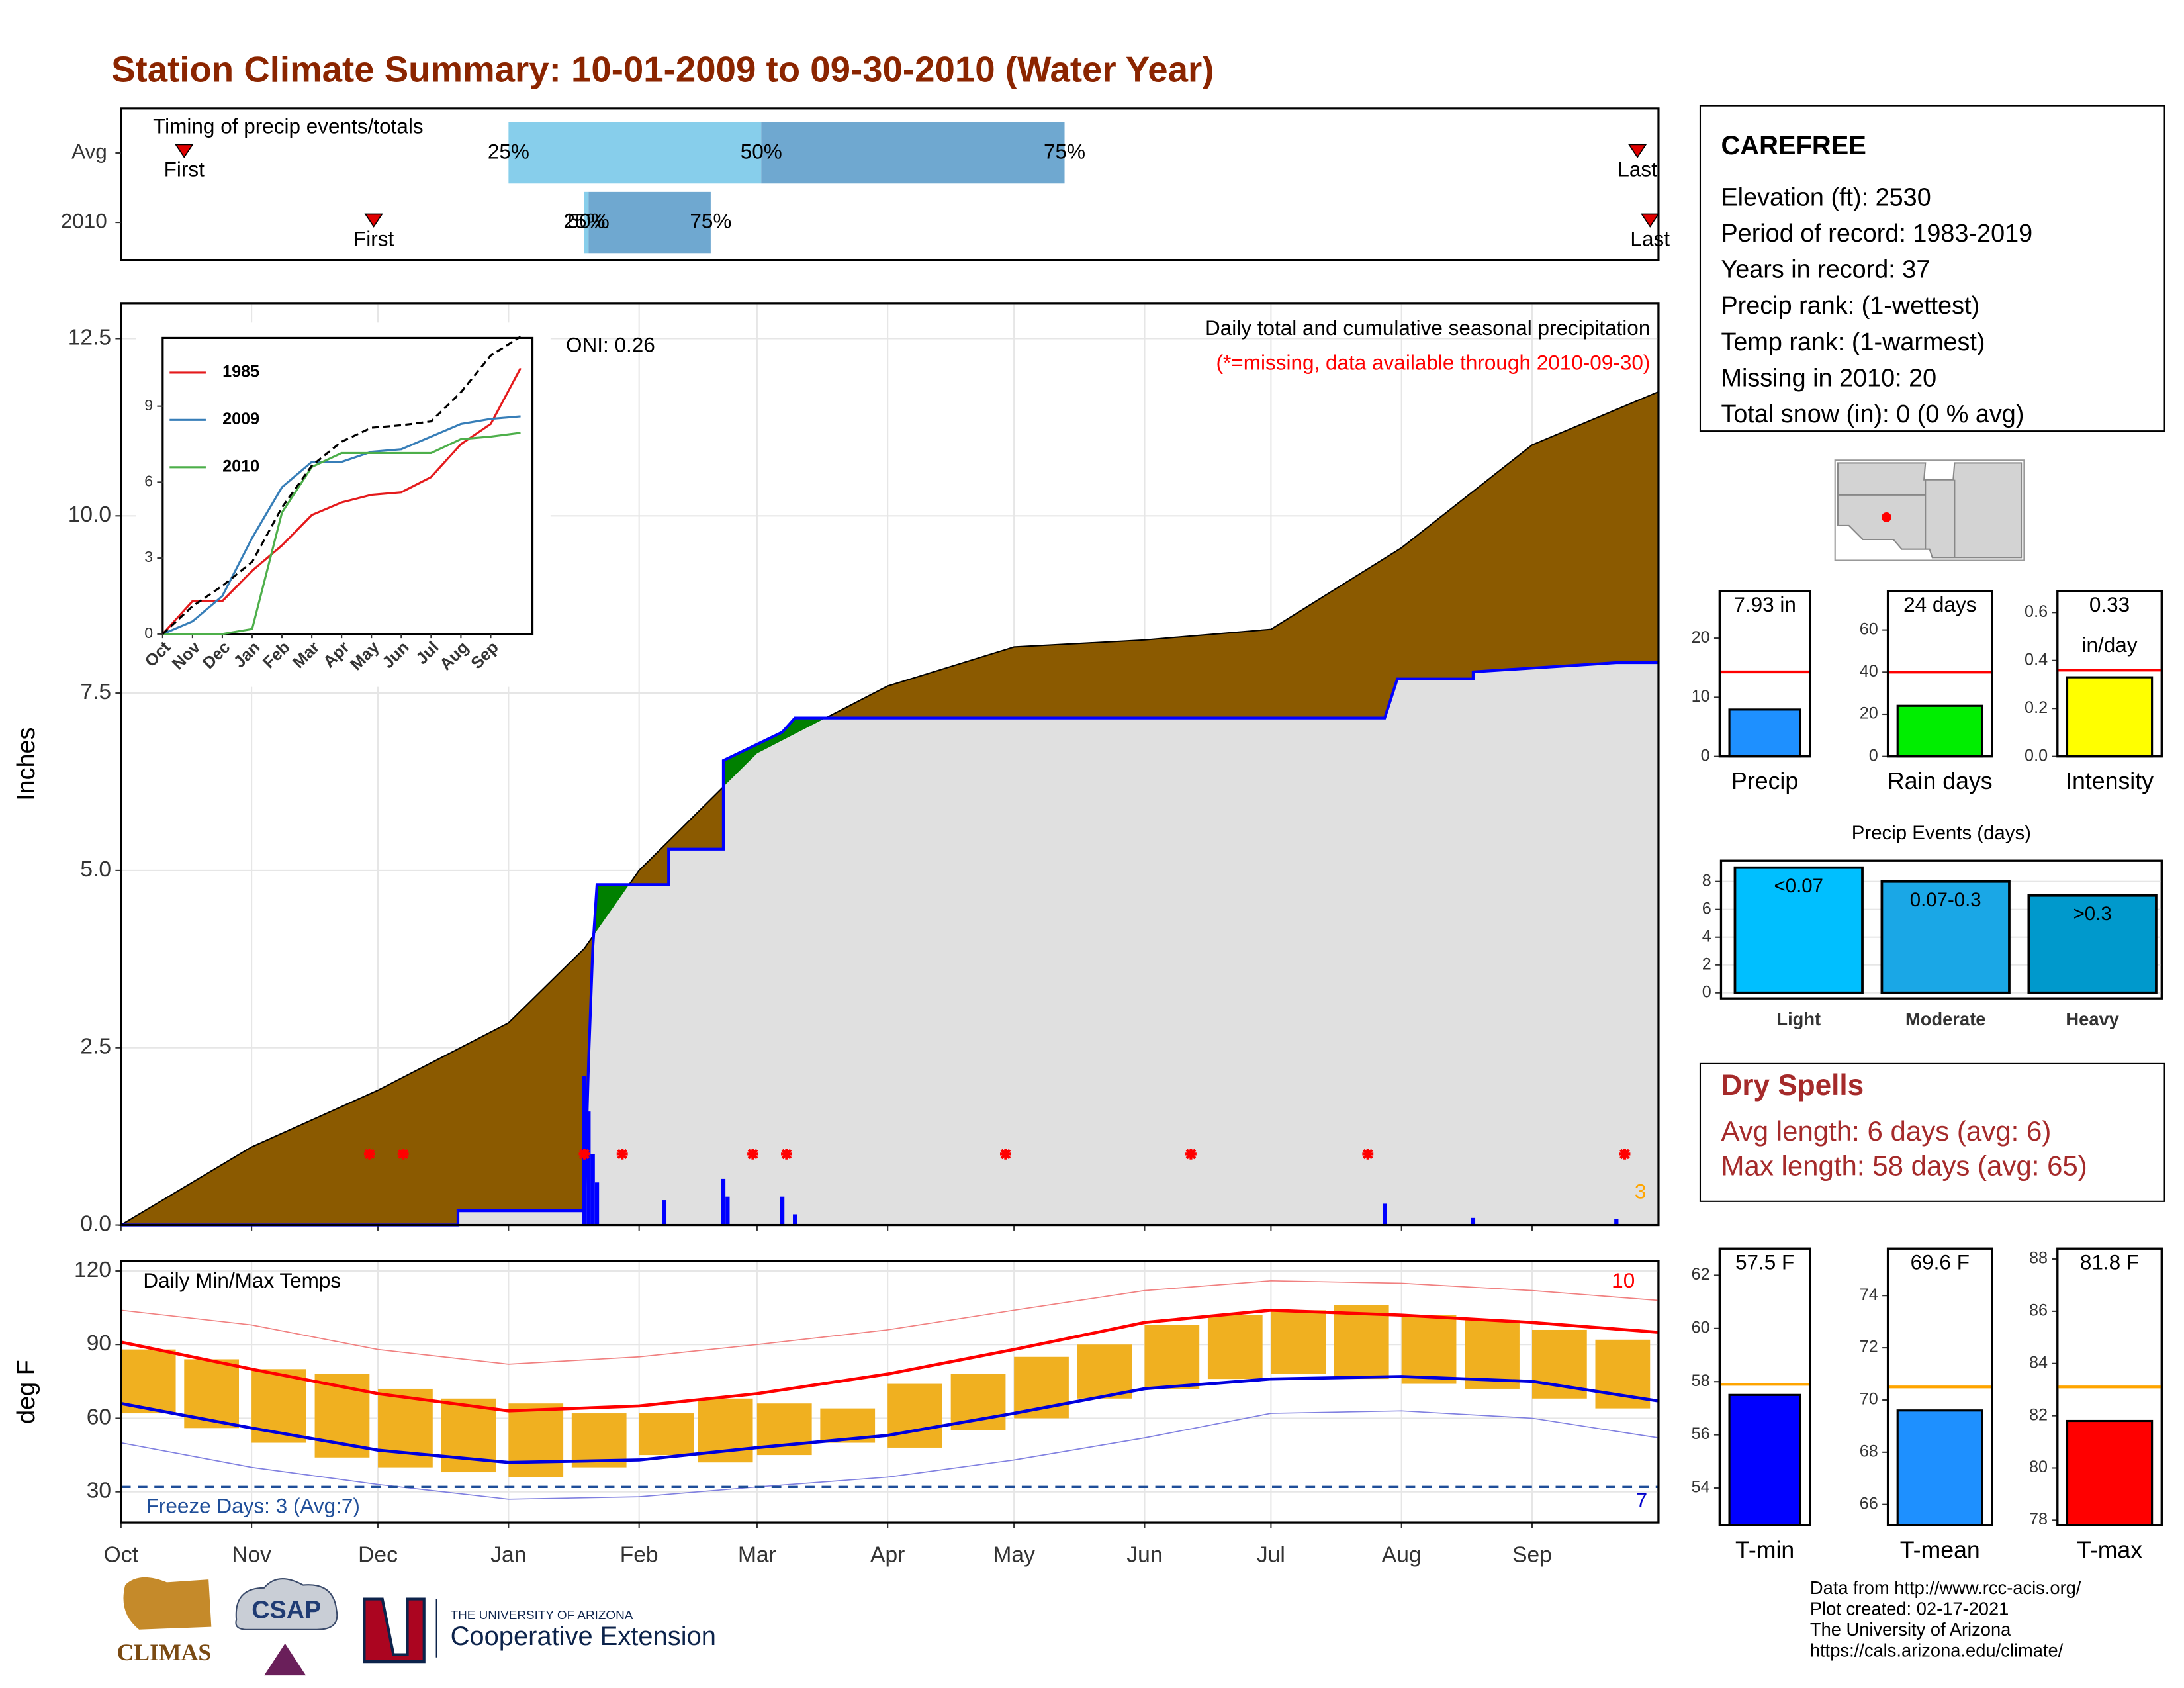 This screenshot has width=2184, height=1688. What do you see at coordinates (1706, 964) in the screenshot?
I see `y-tick-label: 2` at bounding box center [1706, 964].